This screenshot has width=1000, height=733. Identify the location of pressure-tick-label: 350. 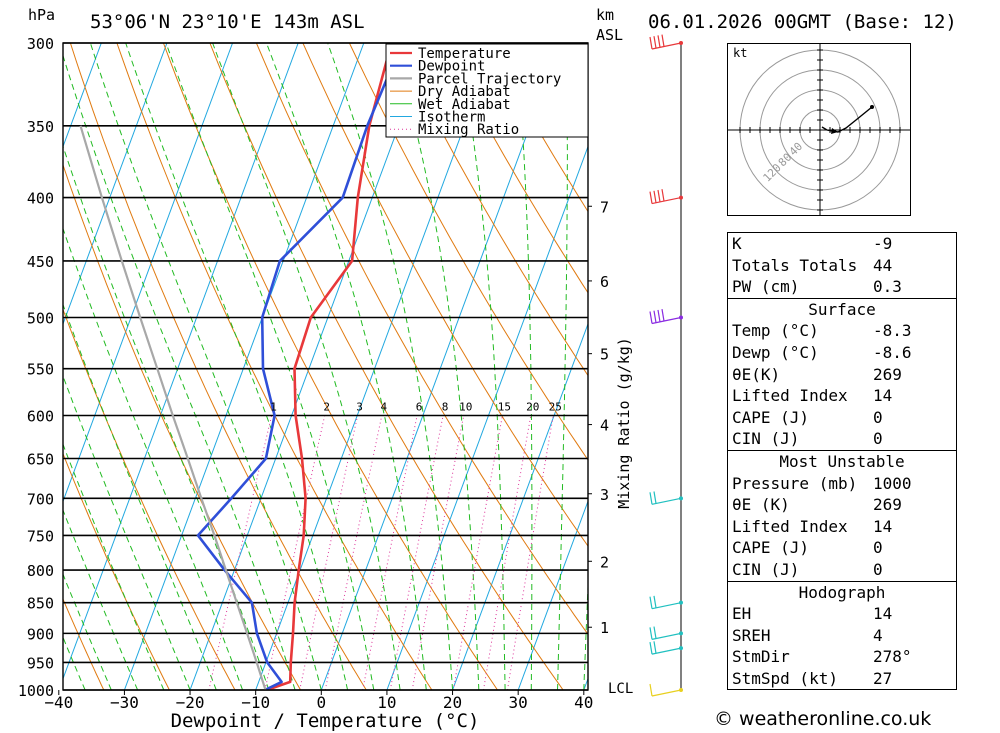
(40, 127).